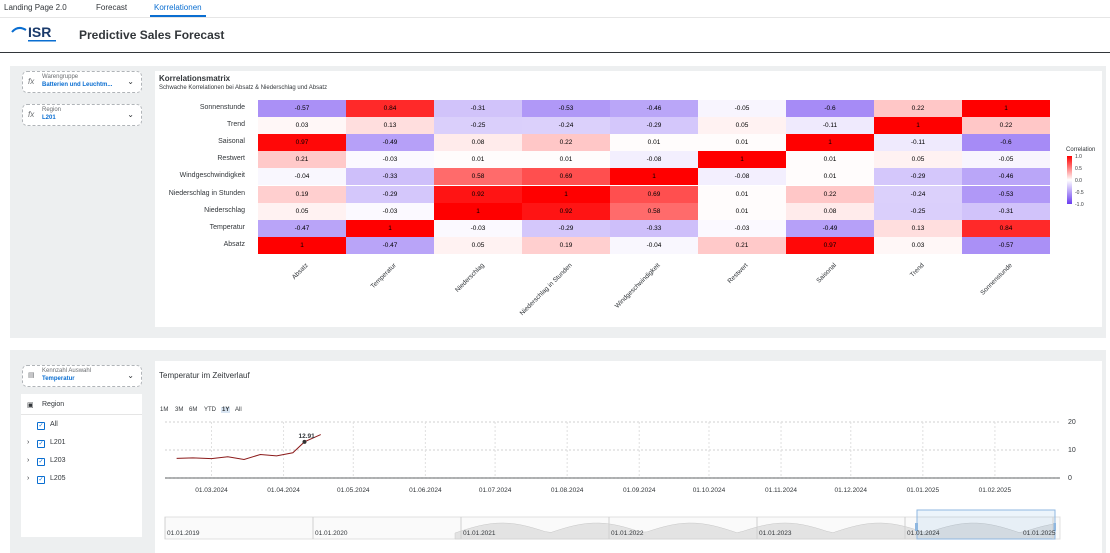  What do you see at coordinates (178, 7) in the screenshot?
I see `tab-korrelationen: Korrelationen` at bounding box center [178, 7].